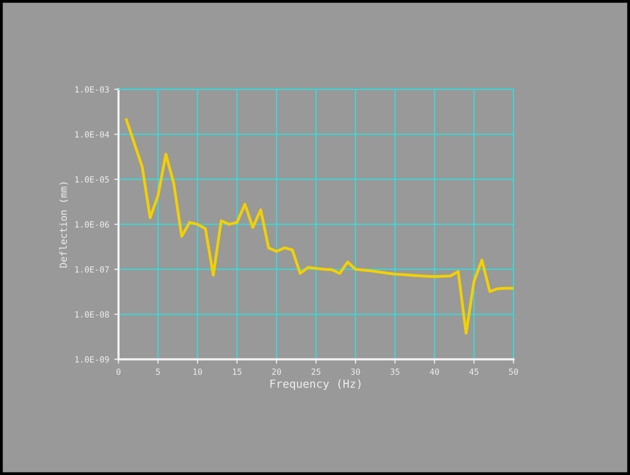  Describe the element at coordinates (92, 179) in the screenshot. I see `y-tick-label: 1.0E-05` at that location.